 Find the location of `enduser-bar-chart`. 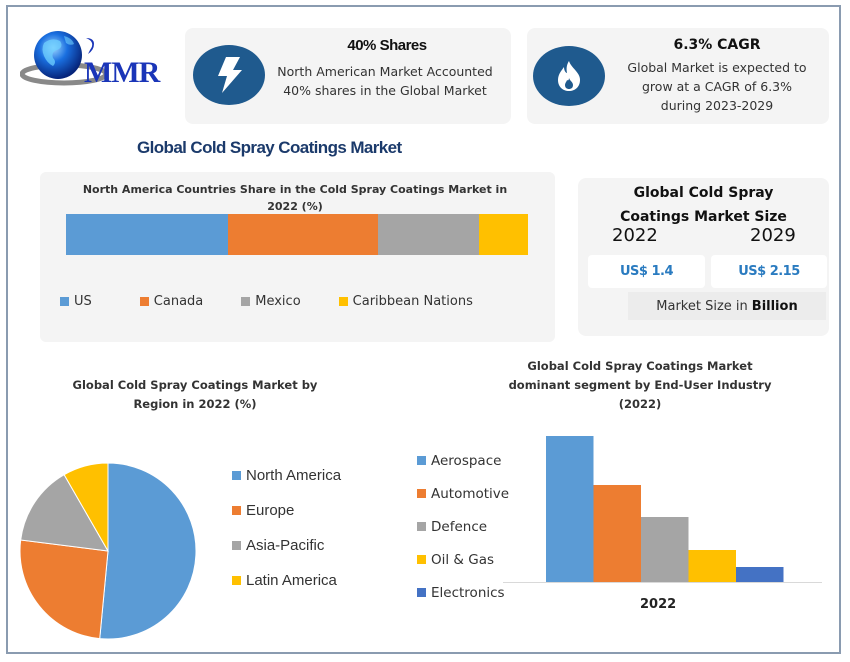

enduser-bar-chart is located at coordinates (662, 509).